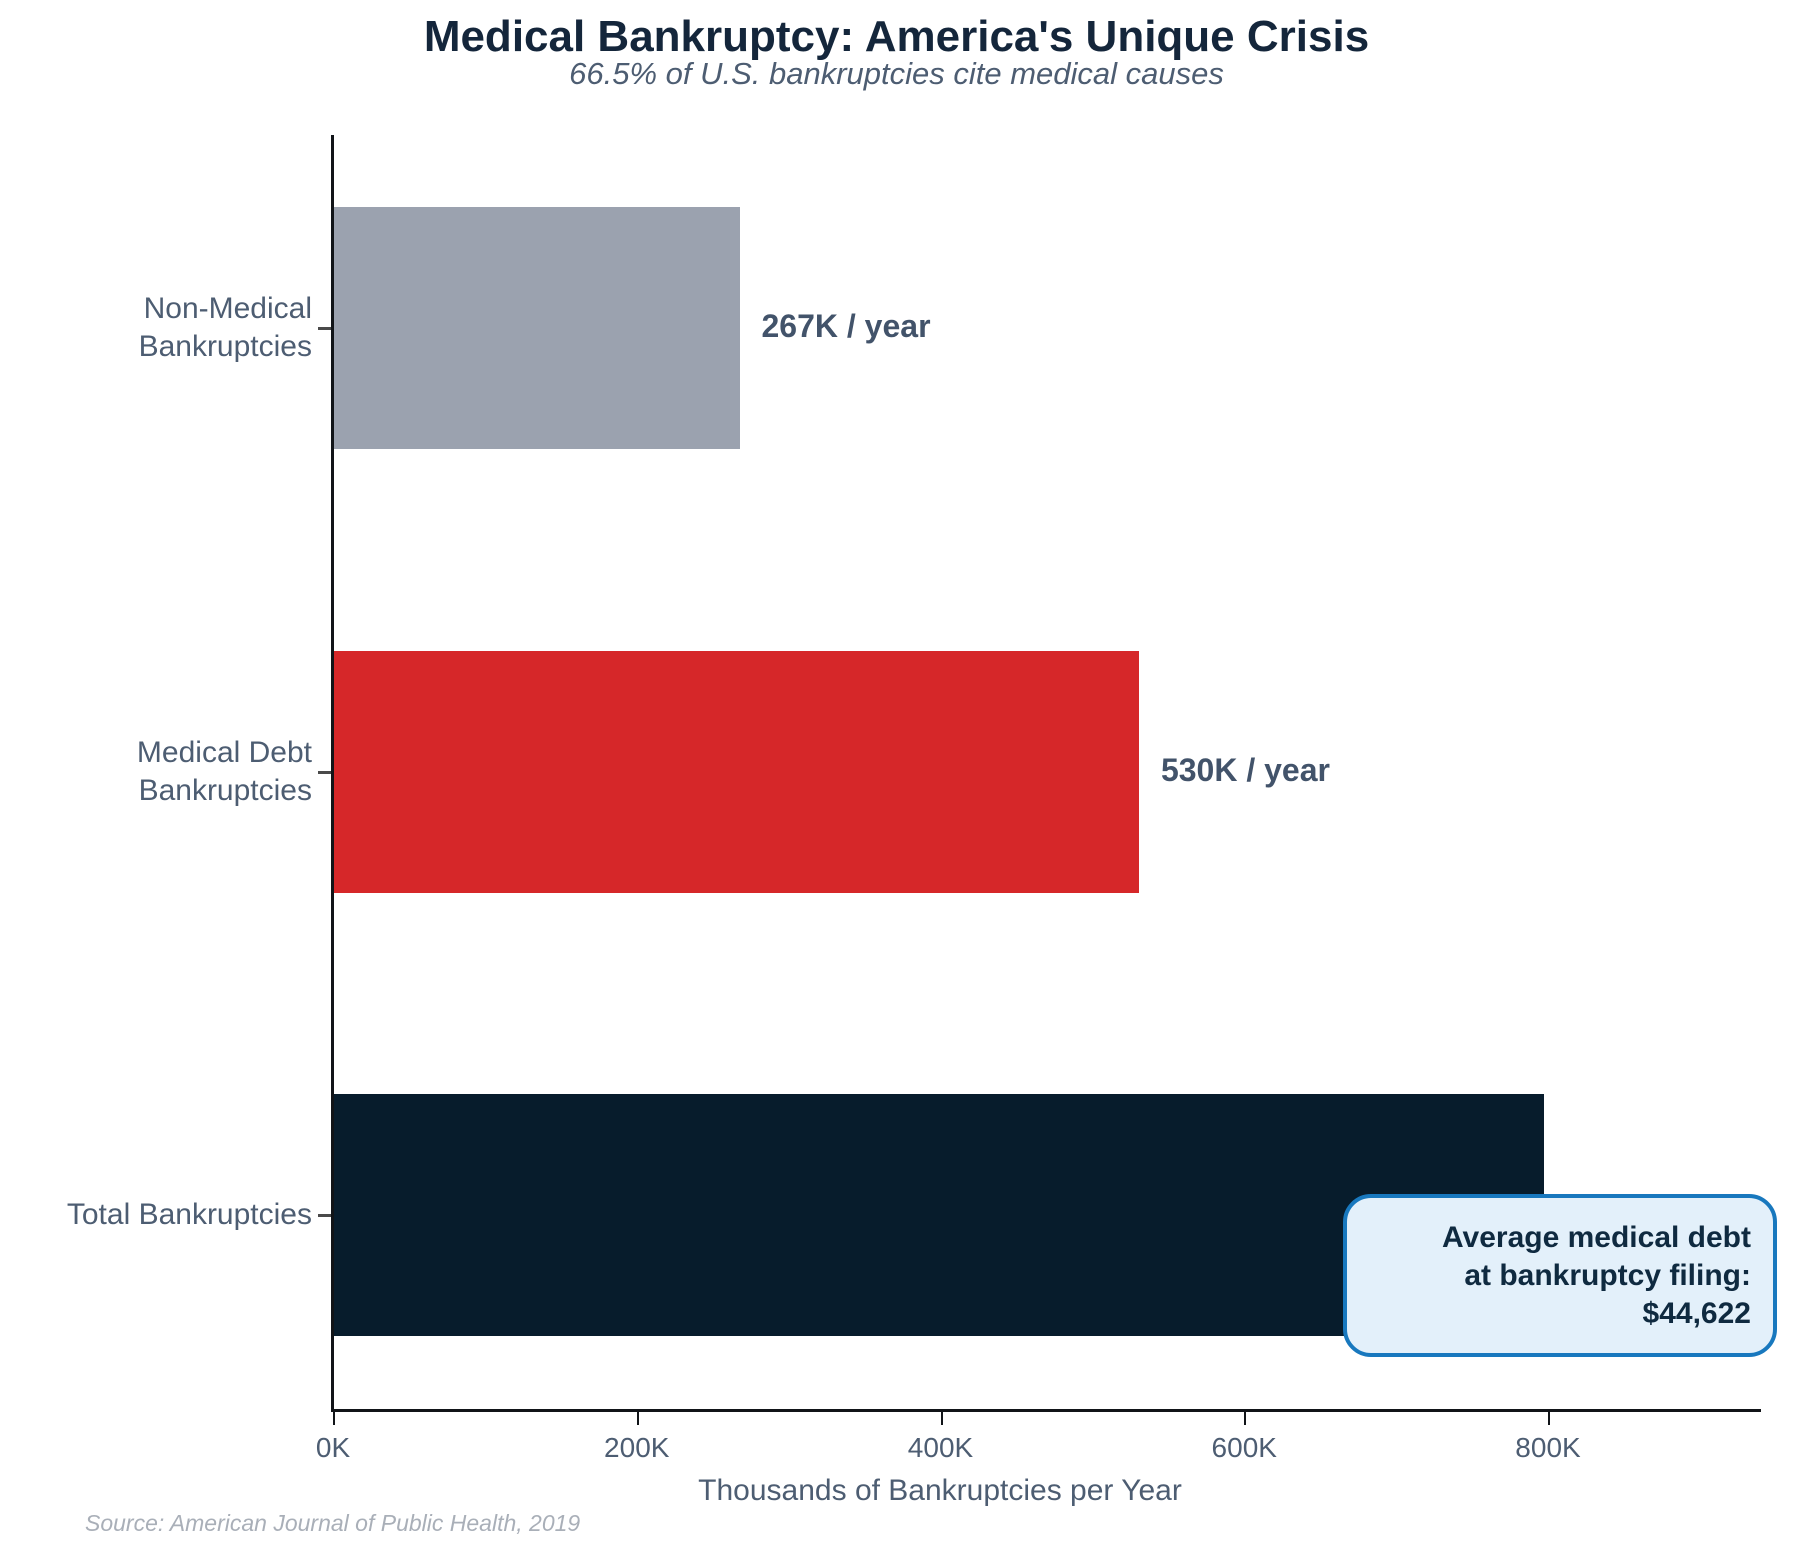 The image size is (1793, 1548). I want to click on x-tick-label: 200K, so click(637, 1447).